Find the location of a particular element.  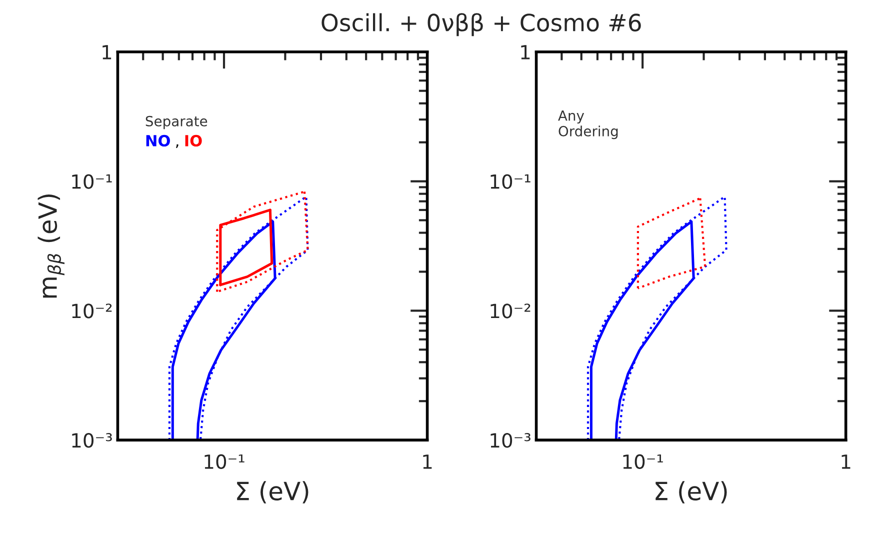

y-axis-title: m$_{ββ}$ (eV) is located at coordinates (51, 246).